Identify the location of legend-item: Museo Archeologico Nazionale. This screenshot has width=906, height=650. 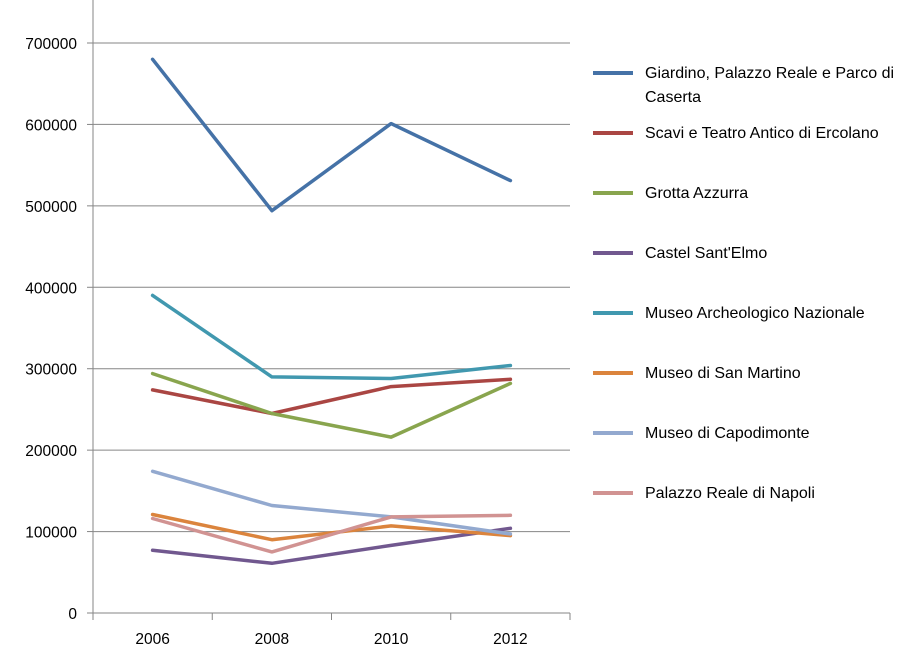
(748, 314).